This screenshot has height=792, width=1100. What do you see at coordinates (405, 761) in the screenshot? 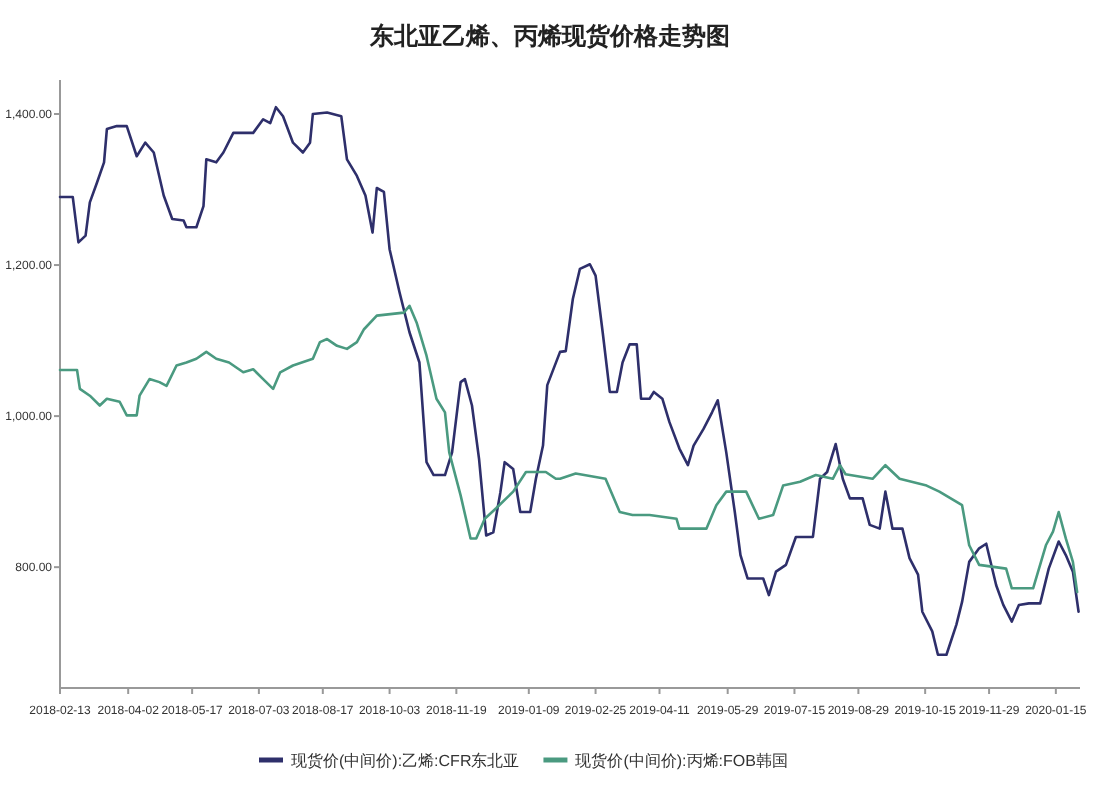
I see `legend-label: 现货价(中间价):乙烯:CFR东北亚` at bounding box center [405, 761].